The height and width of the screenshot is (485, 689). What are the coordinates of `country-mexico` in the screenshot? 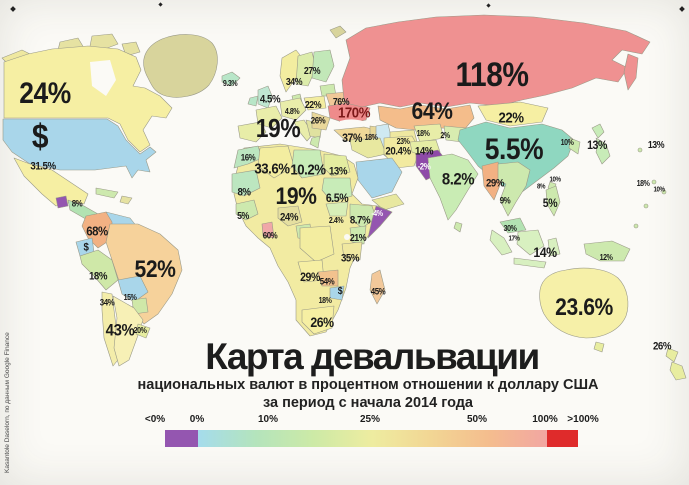 It's located at (51, 182).